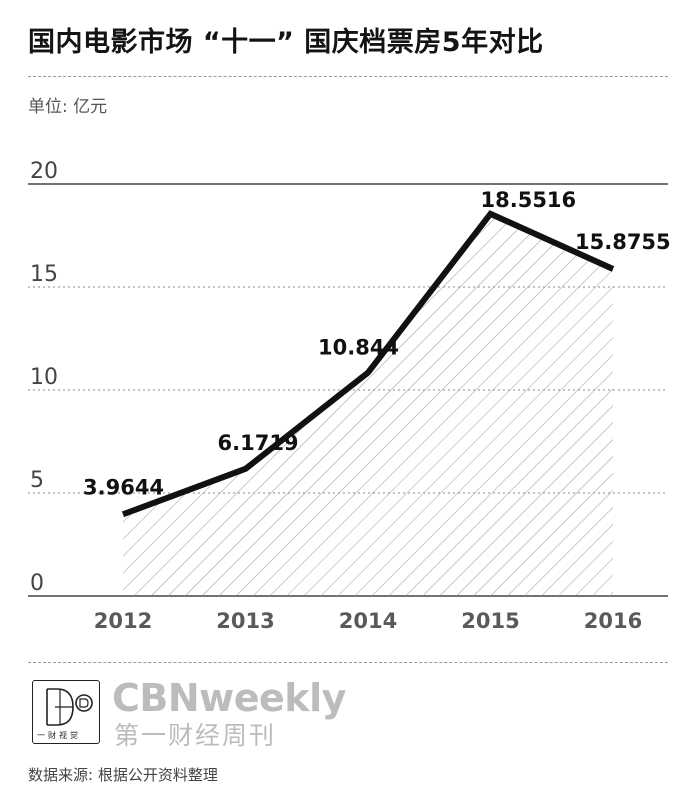 Image resolution: width=700 pixels, height=808 pixels. Describe the element at coordinates (286, 42) in the screenshot. I see `chart-title: 国内电影市场 “十一” 国庆档票房5年对比` at that location.